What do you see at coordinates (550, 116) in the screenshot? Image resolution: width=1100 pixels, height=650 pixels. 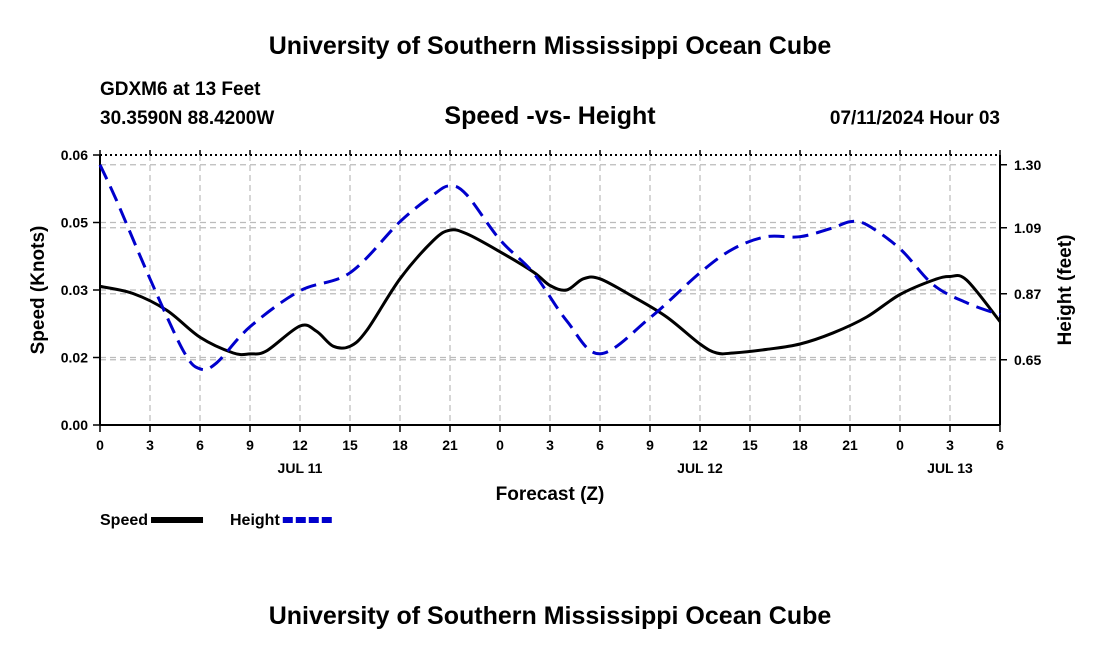 I see `chart-subtitle: Speed -vs- Height` at bounding box center [550, 116].